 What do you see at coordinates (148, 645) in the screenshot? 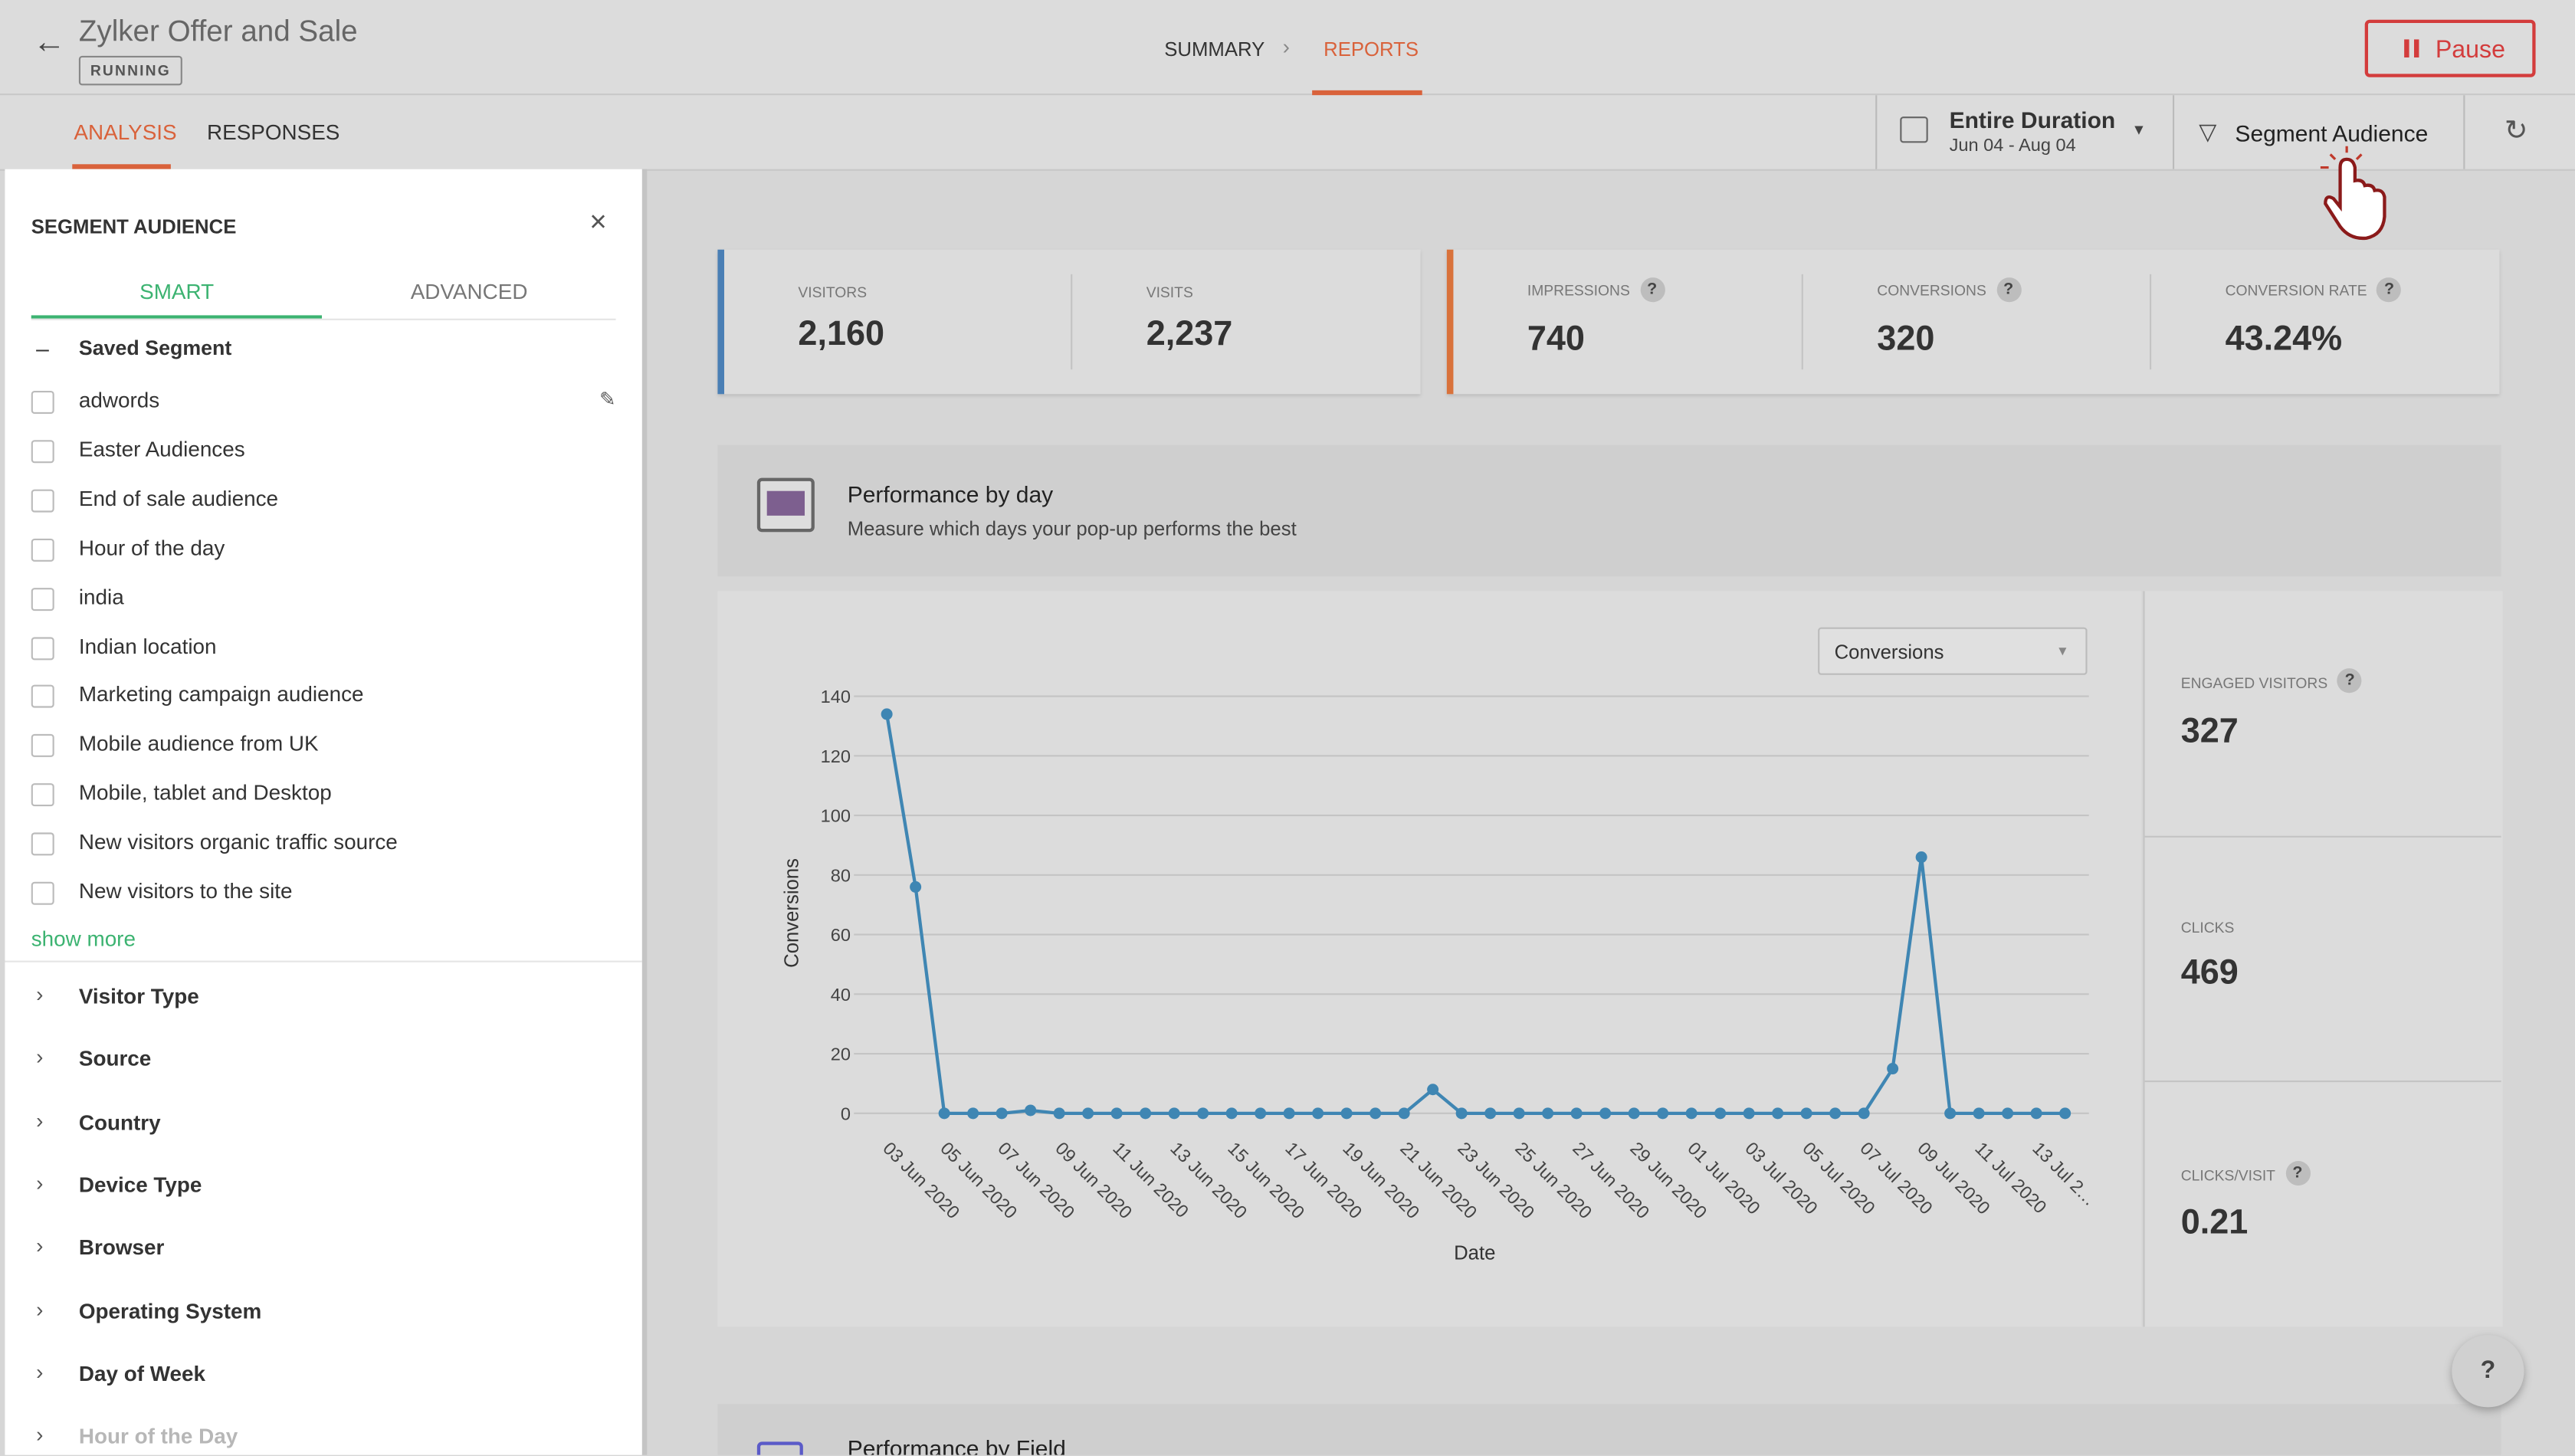
I see `segment-option: Indian location` at bounding box center [148, 645].